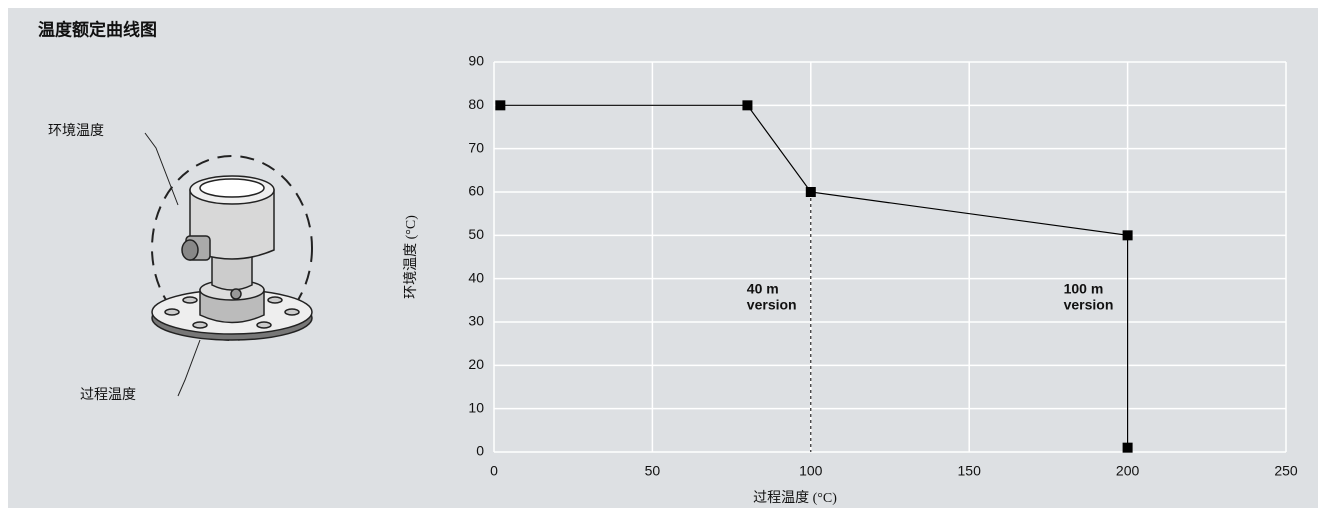  What do you see at coordinates (476, 104) in the screenshot?
I see `y-tick-label: 80` at bounding box center [476, 104].